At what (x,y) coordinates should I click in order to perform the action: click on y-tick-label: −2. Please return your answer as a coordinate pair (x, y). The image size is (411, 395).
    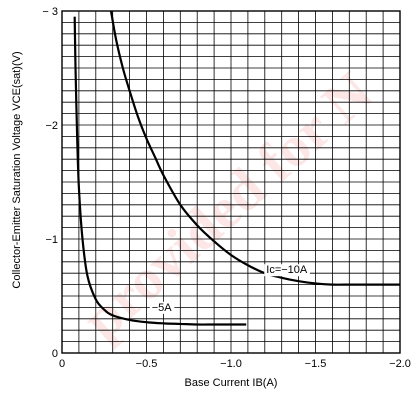
    Looking at the image, I should click on (51, 126).